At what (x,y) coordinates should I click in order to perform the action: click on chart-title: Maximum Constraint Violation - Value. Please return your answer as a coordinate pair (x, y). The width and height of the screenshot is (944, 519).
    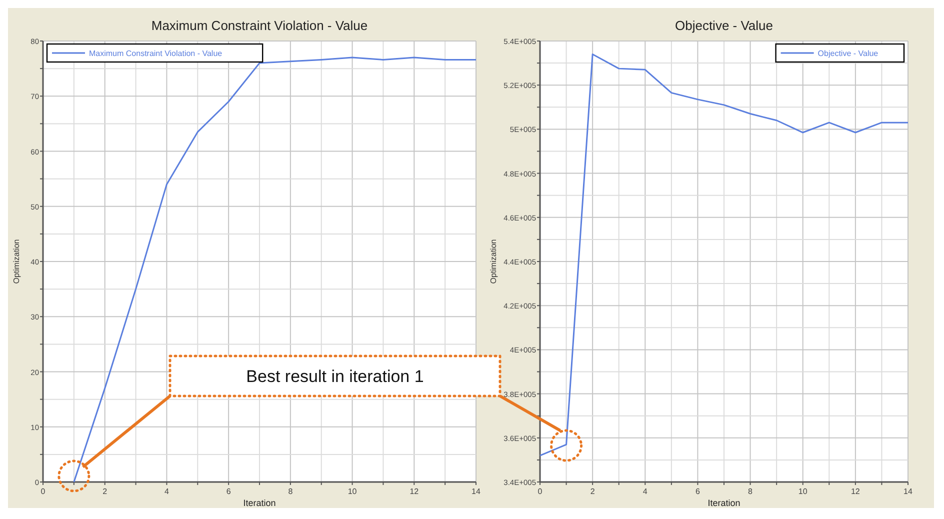
    Looking at the image, I should click on (259, 25).